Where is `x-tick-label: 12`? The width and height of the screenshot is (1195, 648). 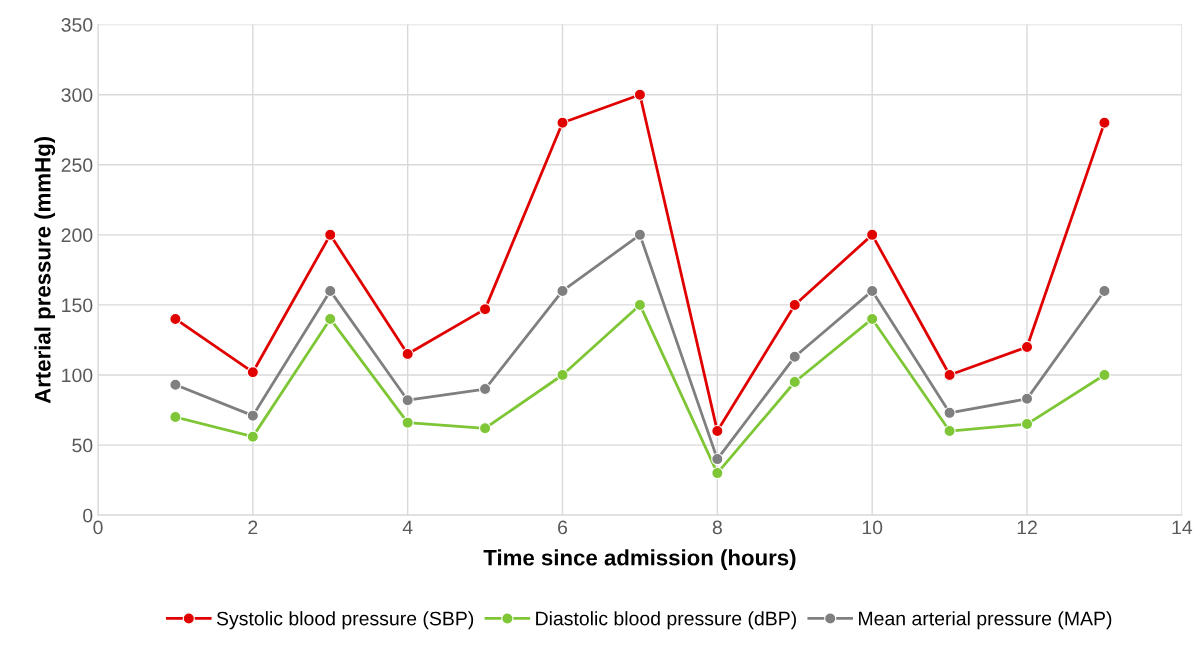 x-tick-label: 12 is located at coordinates (1027, 527).